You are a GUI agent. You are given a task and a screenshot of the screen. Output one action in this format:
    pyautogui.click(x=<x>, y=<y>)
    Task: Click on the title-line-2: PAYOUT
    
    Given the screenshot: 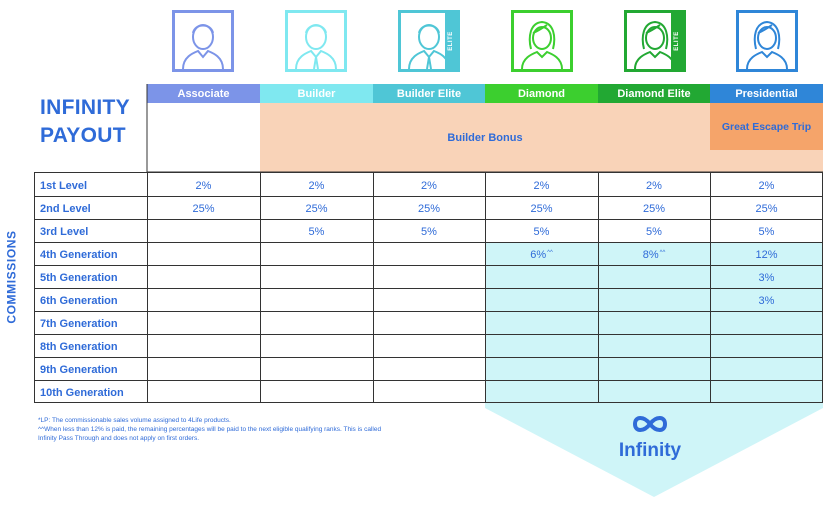 What is the action you would take?
    pyautogui.click(x=83, y=135)
    